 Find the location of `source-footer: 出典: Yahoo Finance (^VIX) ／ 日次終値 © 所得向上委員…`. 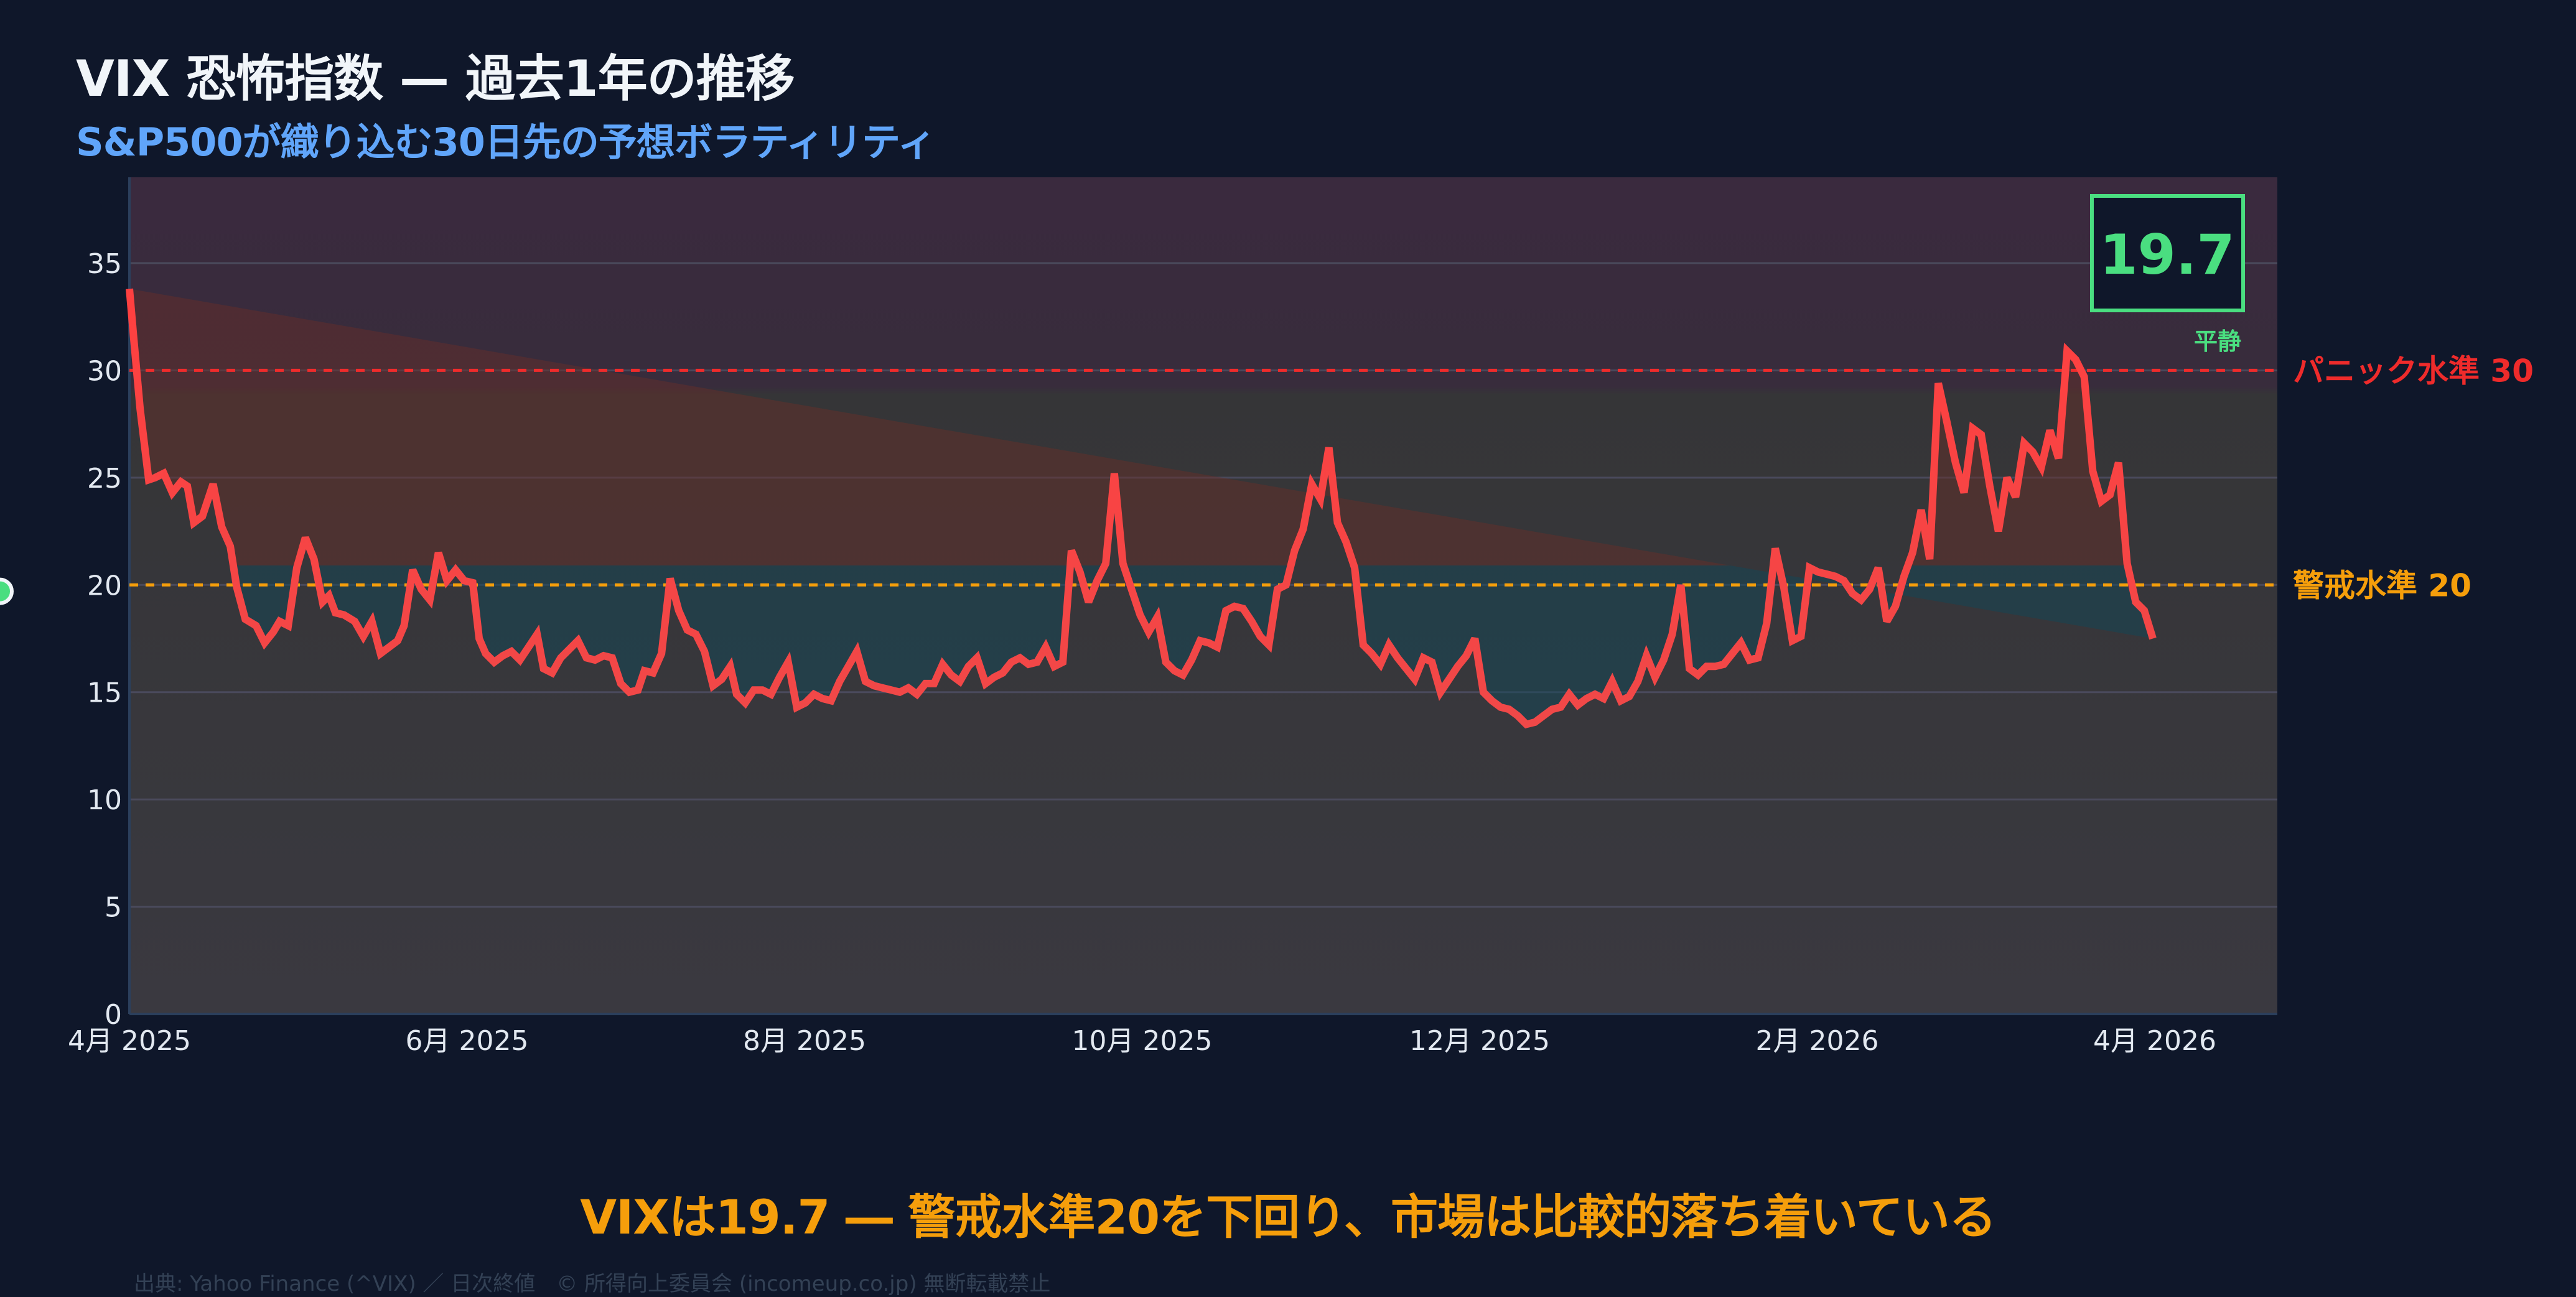

source-footer: 出典: Yahoo Finance (^VIX) ／ 日次終値 © 所得向上委員… is located at coordinates (592, 1283).